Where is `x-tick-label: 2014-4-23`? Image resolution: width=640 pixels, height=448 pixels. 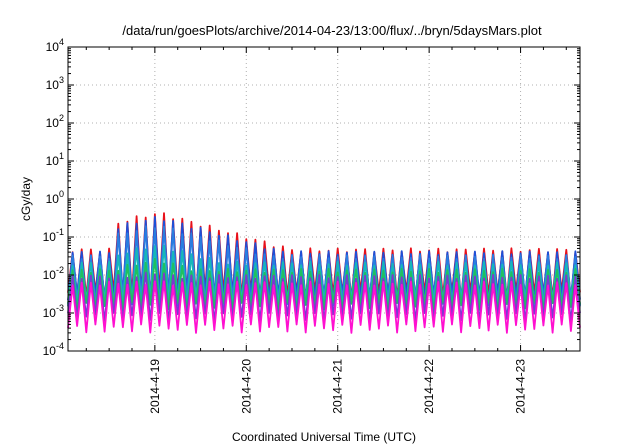 x-tick-label: 2014-4-23 is located at coordinates (521, 386).